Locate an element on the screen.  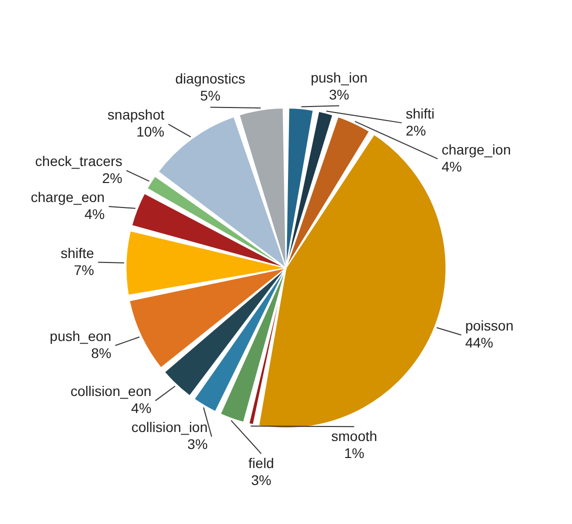
slice-label: snapshot is located at coordinates (136, 114).